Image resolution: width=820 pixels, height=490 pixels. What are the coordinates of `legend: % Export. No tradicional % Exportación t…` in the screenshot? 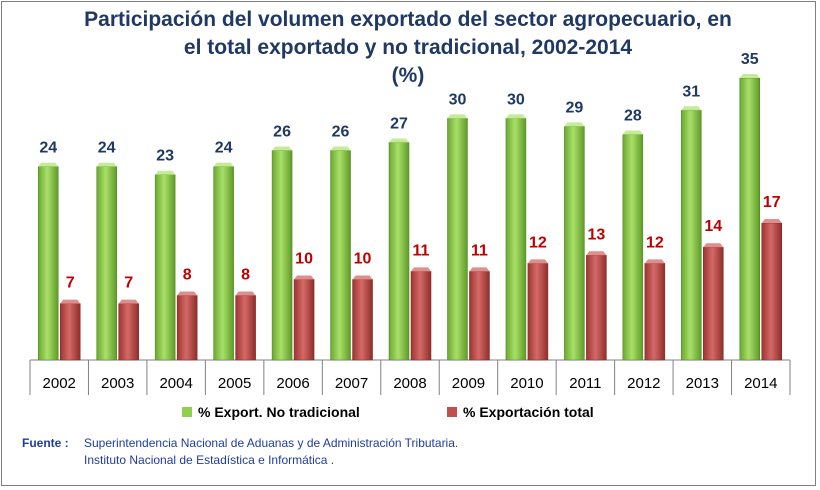 It's located at (408, 416).